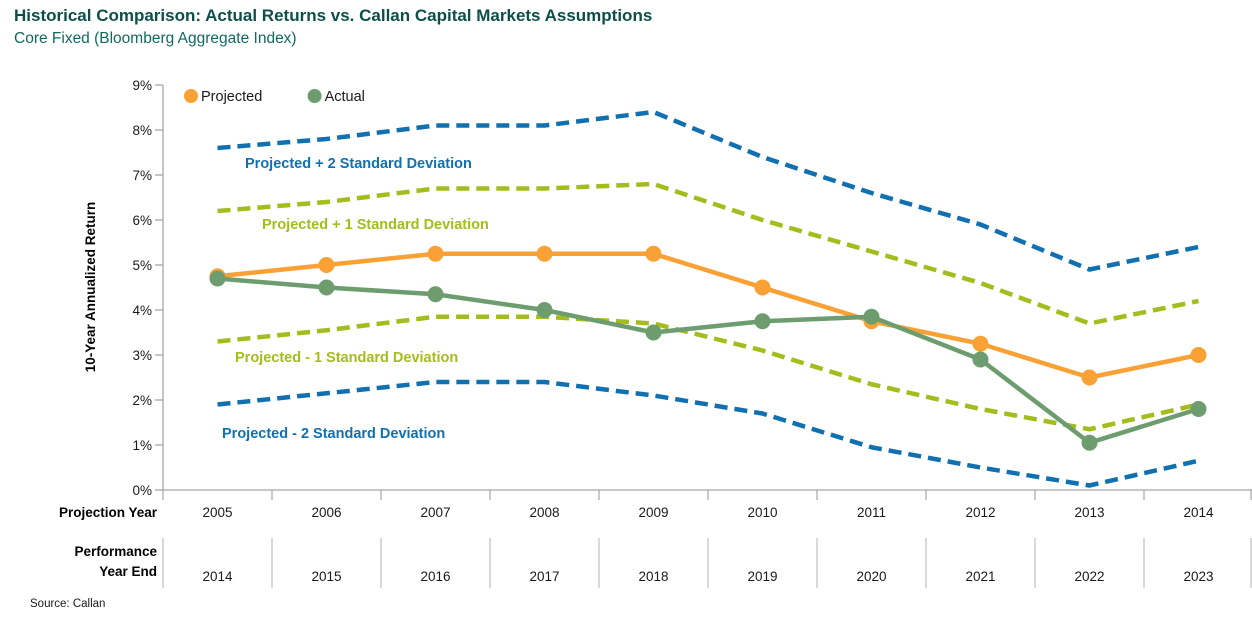 The height and width of the screenshot is (618, 1252). I want to click on performance-year-label: 2023, so click(1198, 576).